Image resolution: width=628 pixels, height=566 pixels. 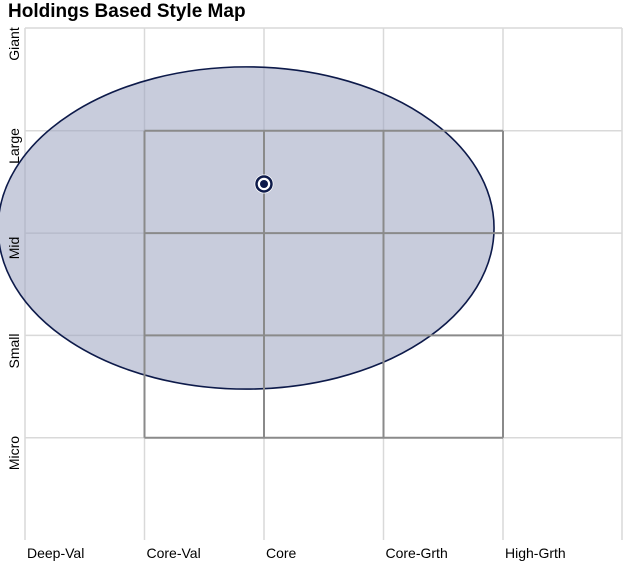 What do you see at coordinates (127, 11) in the screenshot?
I see `chart-title: Holdings Based Style Map` at bounding box center [127, 11].